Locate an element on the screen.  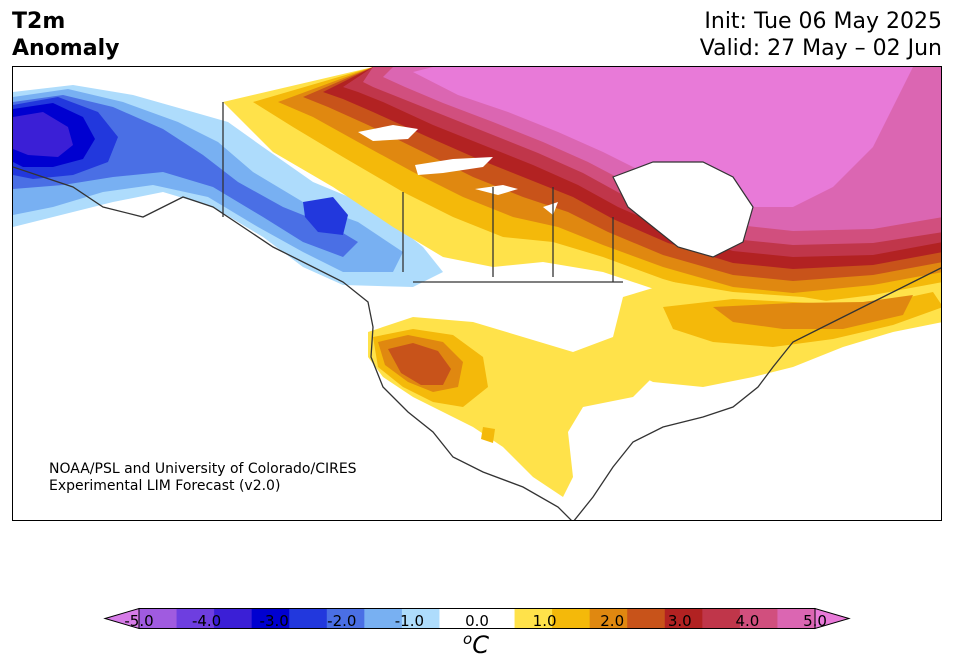
init-date: Init: Tue 06 May 2025 is located at coordinates (823, 21).